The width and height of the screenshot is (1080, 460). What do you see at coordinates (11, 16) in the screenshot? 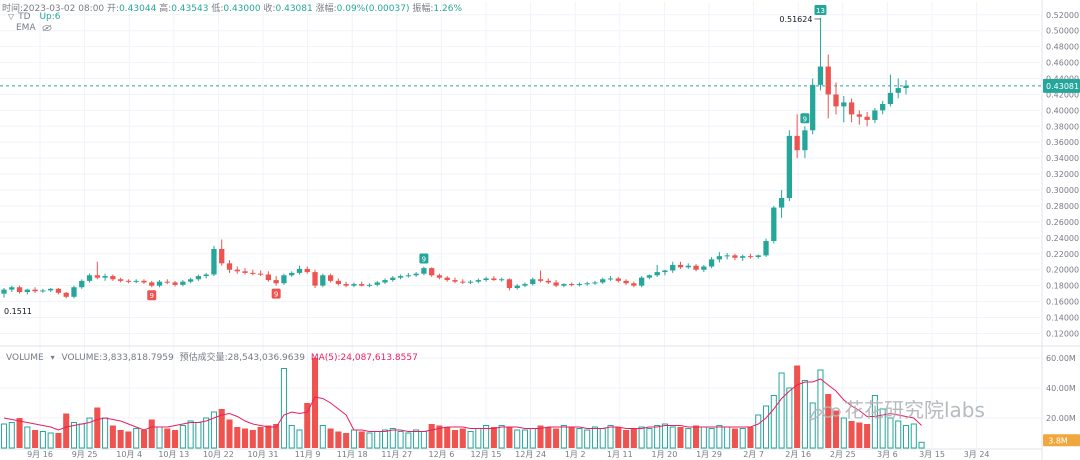
I see `chevron-down-icon: ▽` at bounding box center [11, 16].